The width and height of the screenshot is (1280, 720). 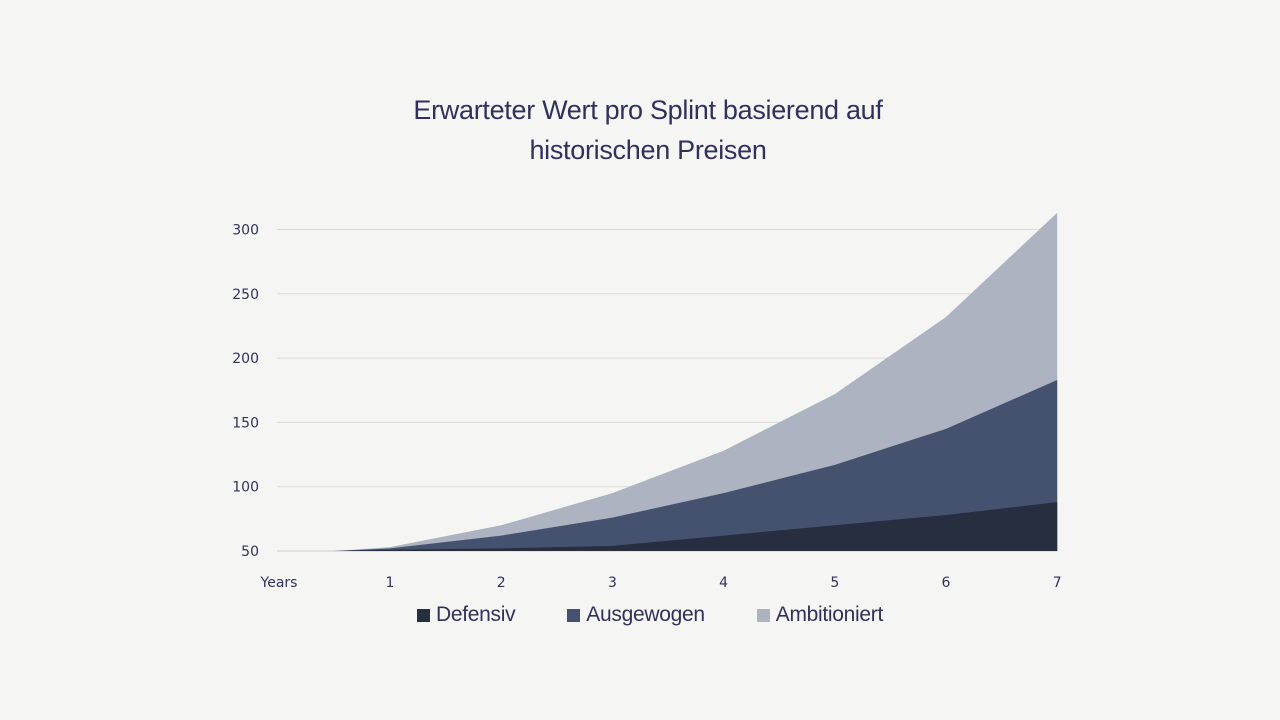 What do you see at coordinates (834, 583) in the screenshot?
I see `x-tick-label: 5` at bounding box center [834, 583].